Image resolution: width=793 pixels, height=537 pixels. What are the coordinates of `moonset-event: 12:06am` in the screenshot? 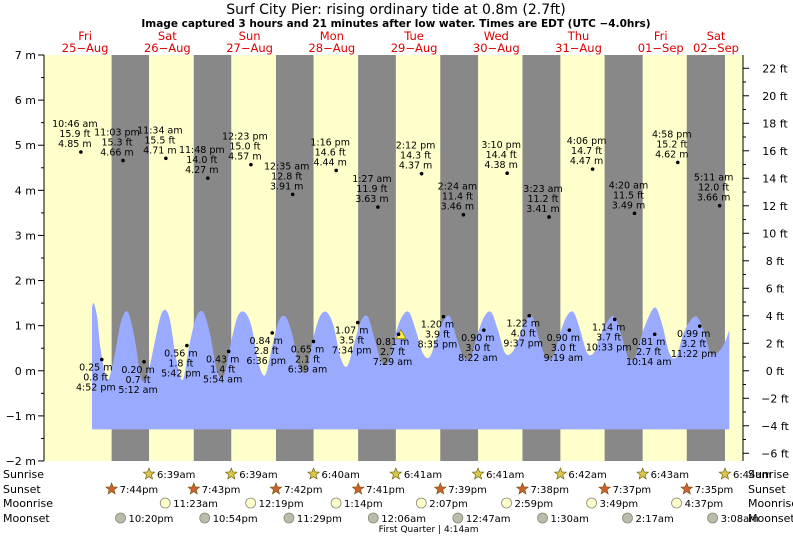 It's located at (396, 518).